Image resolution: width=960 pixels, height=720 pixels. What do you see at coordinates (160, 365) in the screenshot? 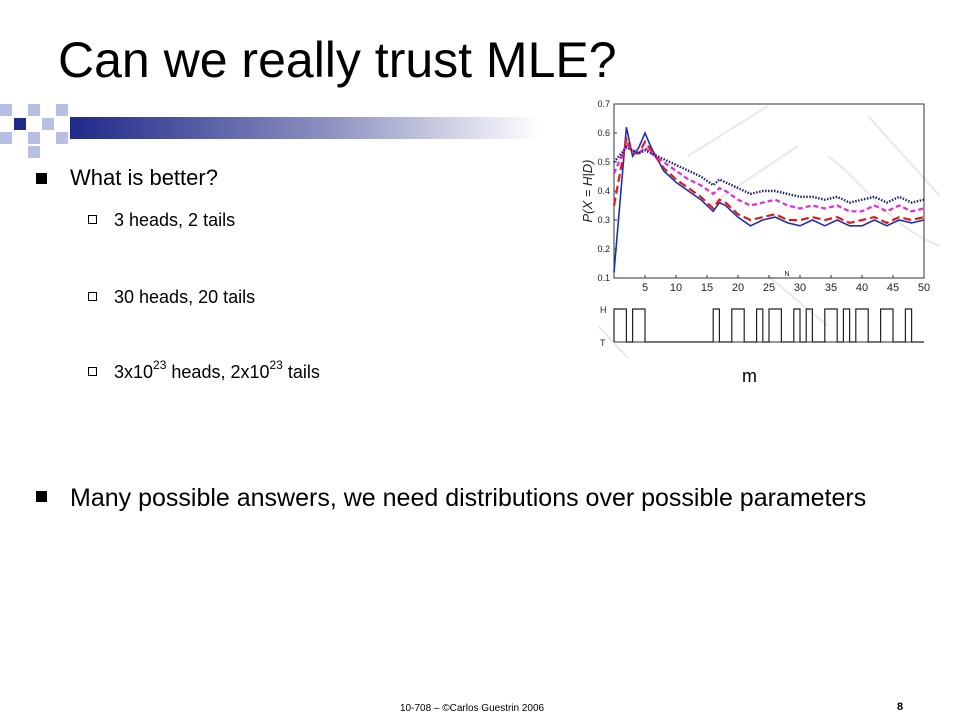
I see `sub3-exponent-1: 23` at bounding box center [160, 365].